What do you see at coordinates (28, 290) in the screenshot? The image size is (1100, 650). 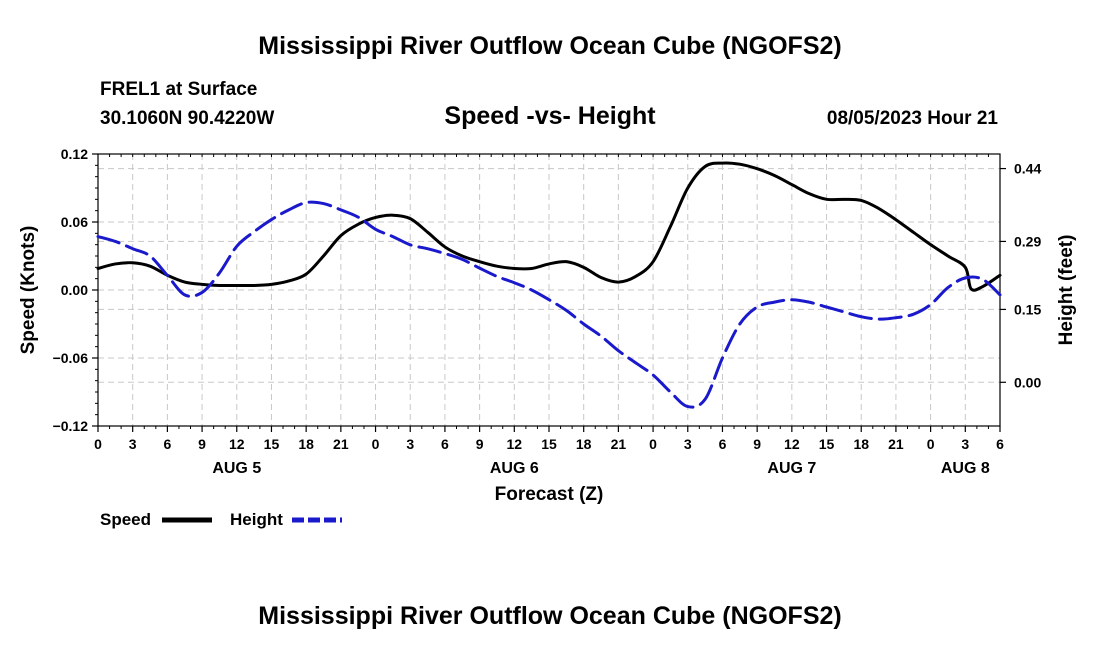 I see `y-axis-left-label: Speed (Knots)` at bounding box center [28, 290].